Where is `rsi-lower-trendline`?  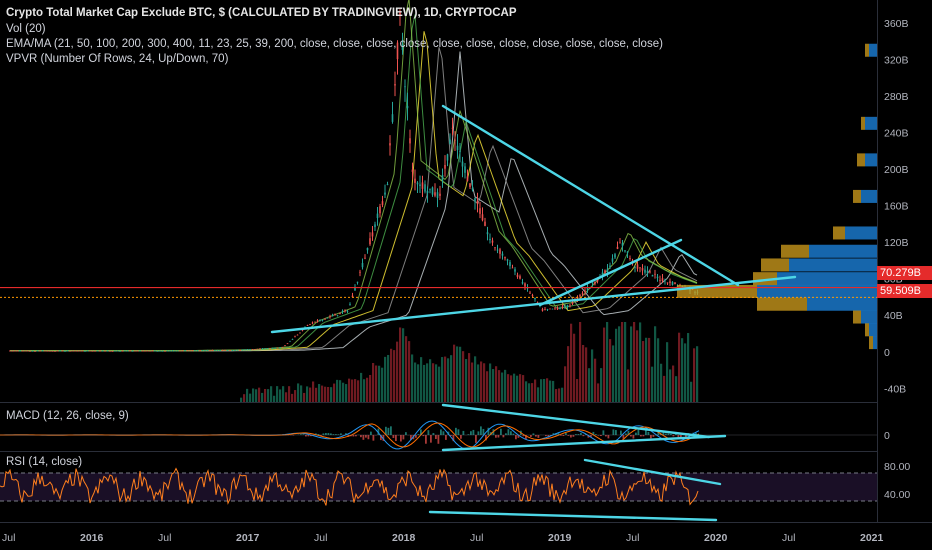
rsi-lower-trendline is located at coordinates (573, 516).